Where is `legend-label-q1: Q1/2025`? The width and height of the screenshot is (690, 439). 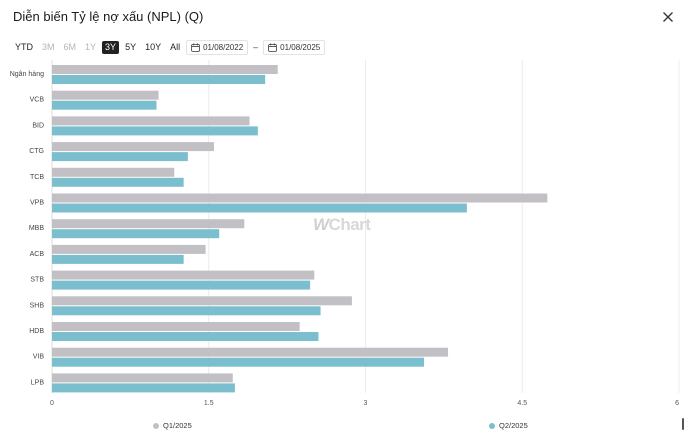
legend-label-q1: Q1/2025 is located at coordinates (177, 425).